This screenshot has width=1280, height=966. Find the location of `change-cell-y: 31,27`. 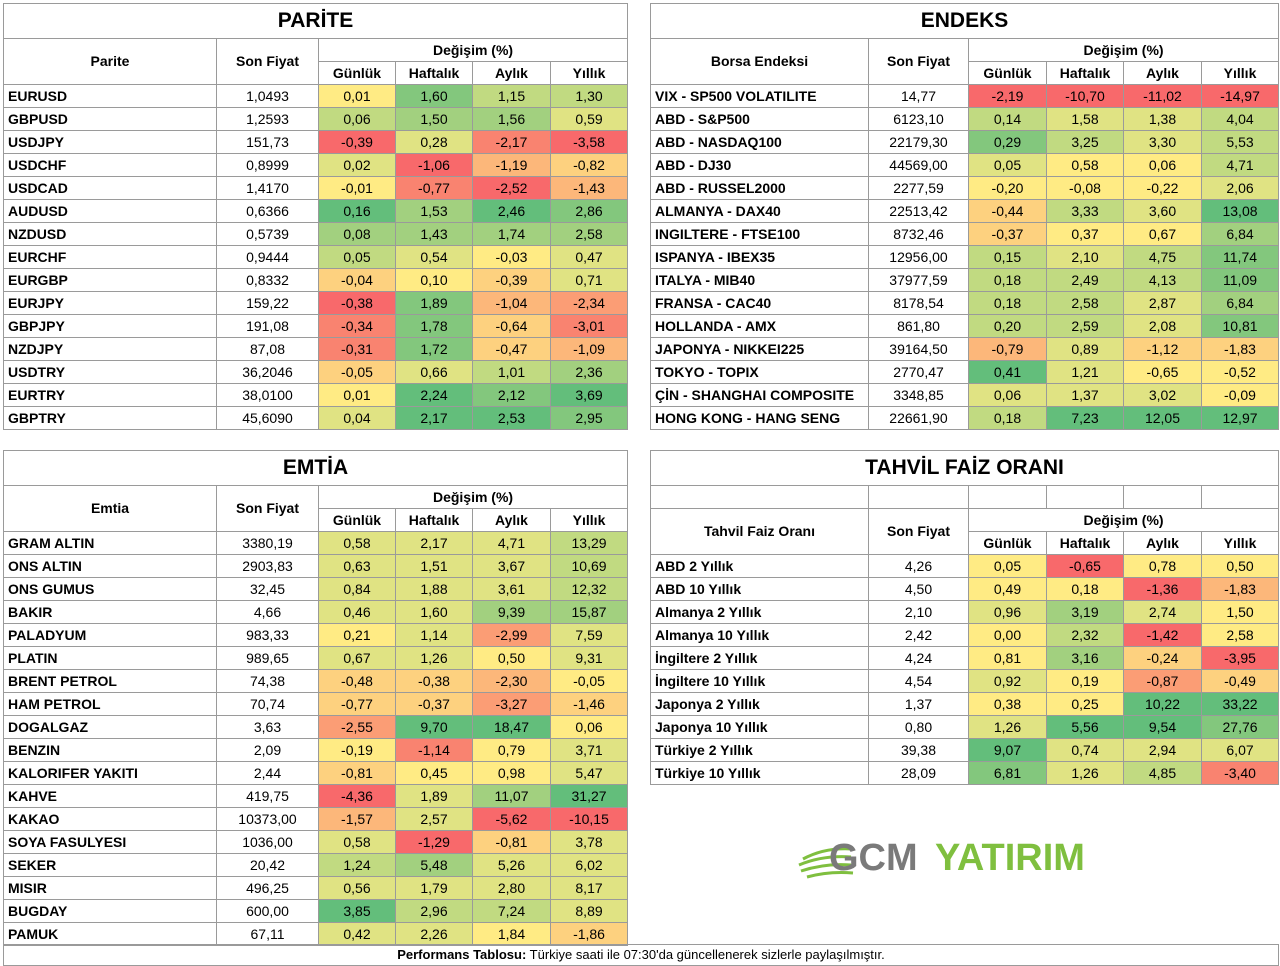

change-cell-y: 31,27 is located at coordinates (589, 796).